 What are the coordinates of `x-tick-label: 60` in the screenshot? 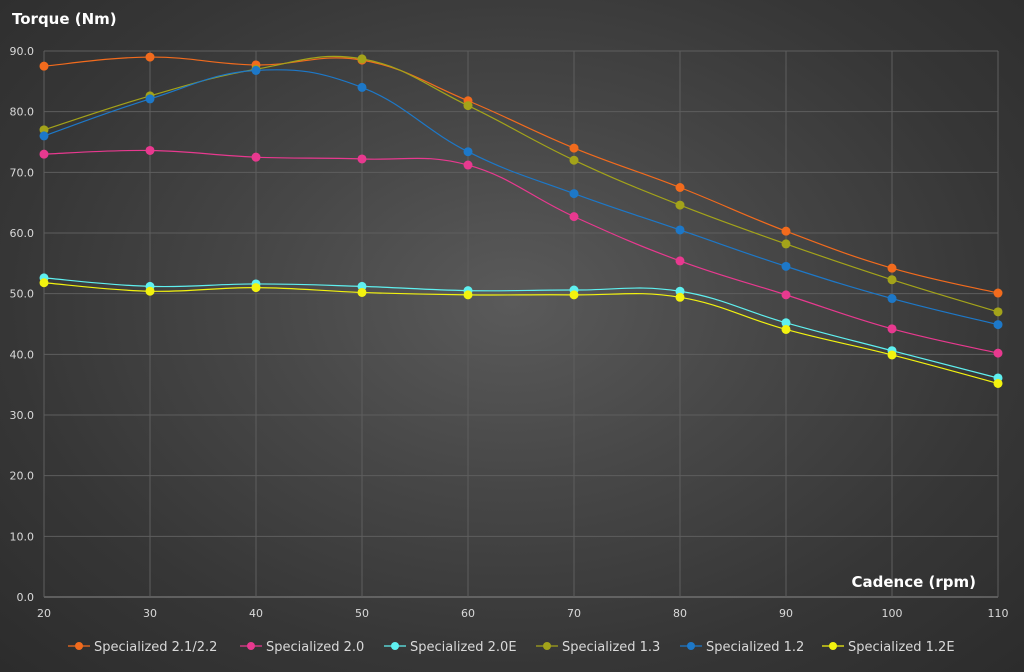 It's located at (468, 613).